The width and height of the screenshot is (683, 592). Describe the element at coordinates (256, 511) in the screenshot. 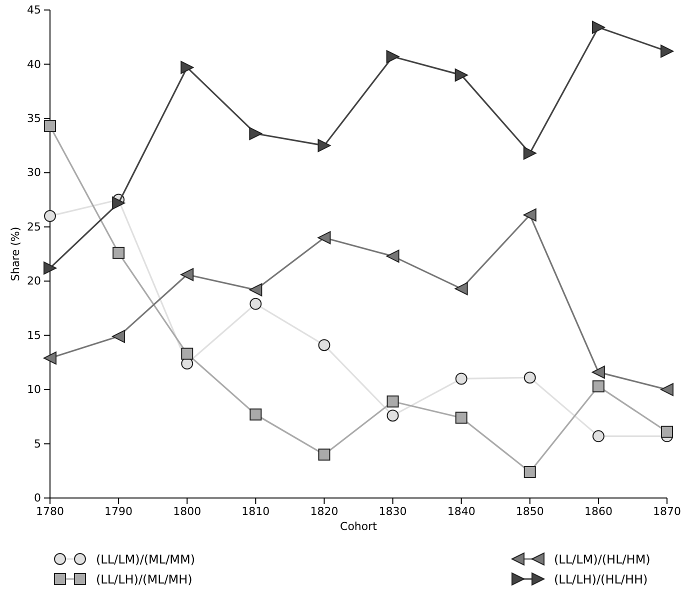

I see `x-tick-label: 1810` at that location.